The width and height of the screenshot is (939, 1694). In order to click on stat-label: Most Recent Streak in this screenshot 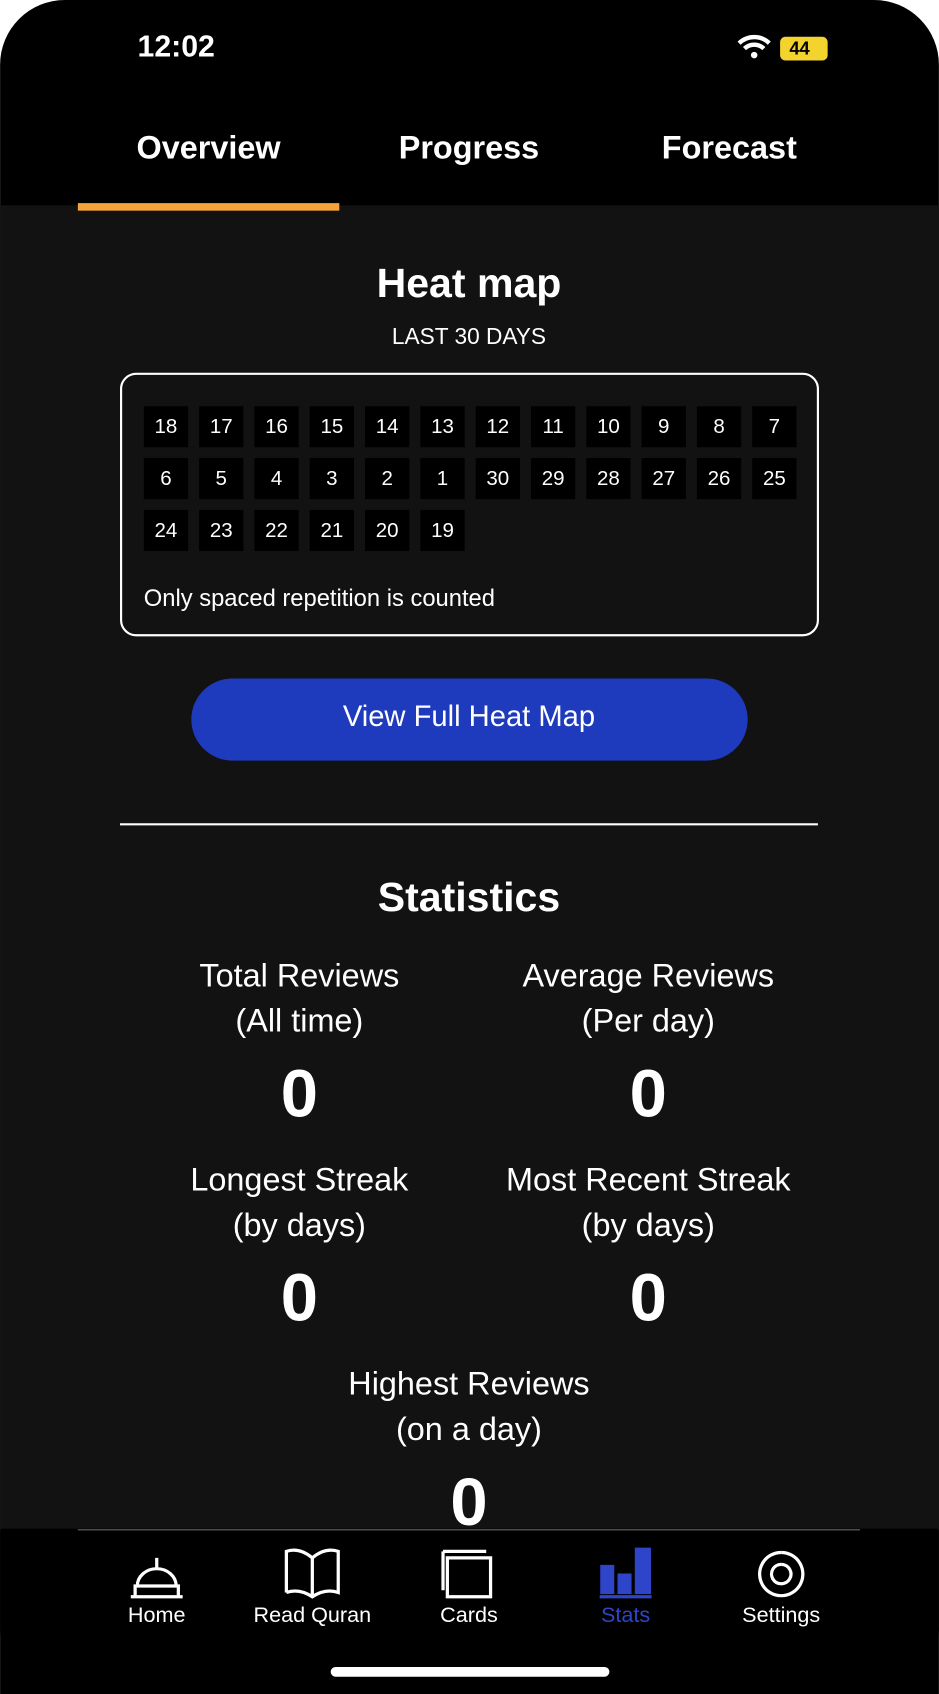, I will do `click(648, 1179)`.